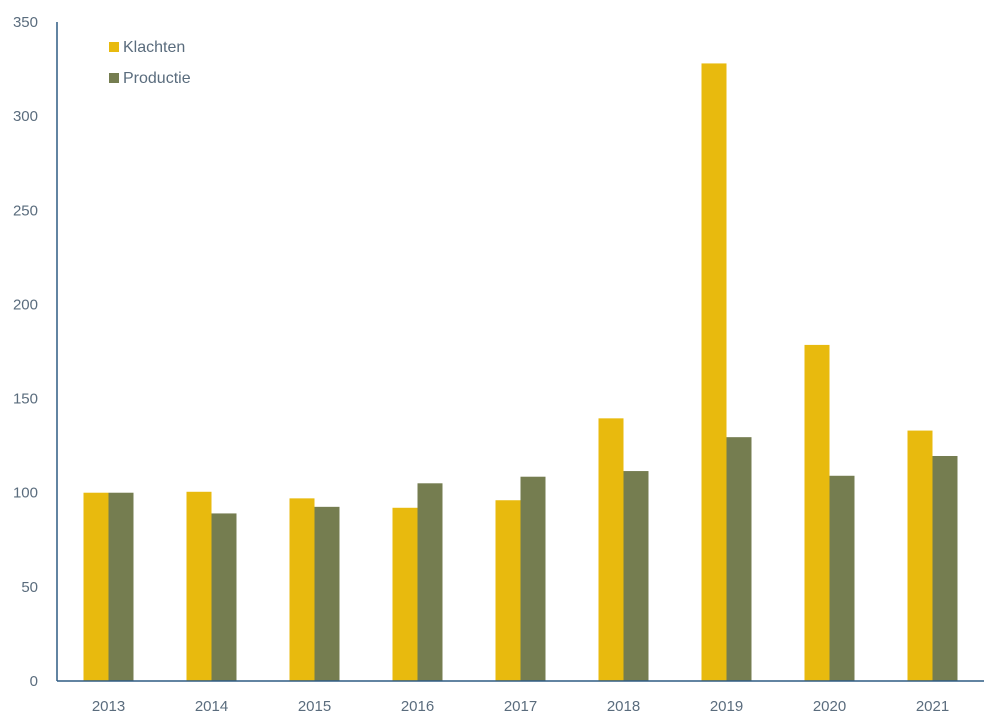 The width and height of the screenshot is (984, 718). Describe the element at coordinates (636, 576) in the screenshot. I see `bar-productie-2018` at that location.